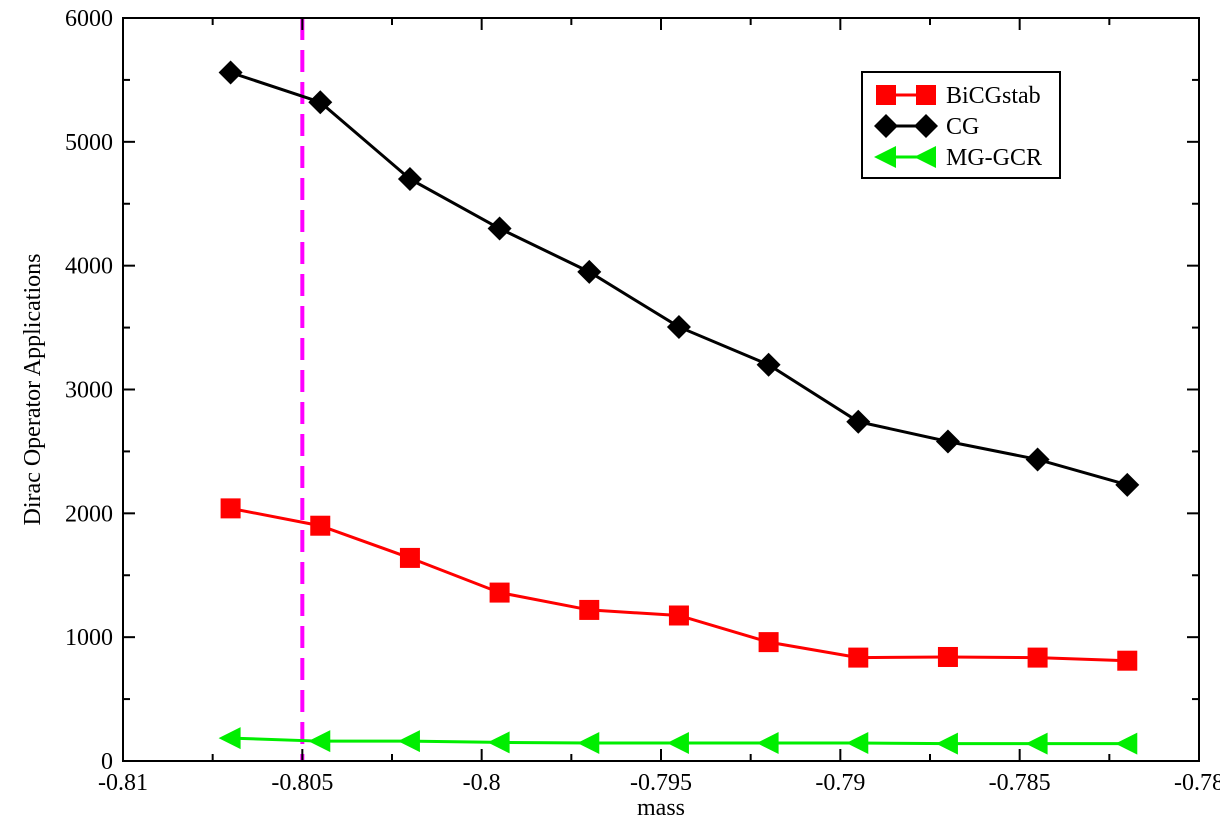 This screenshot has width=1220, height=829. What do you see at coordinates (840, 783) in the screenshot?
I see `x-tick-label: -0.79` at bounding box center [840, 783].